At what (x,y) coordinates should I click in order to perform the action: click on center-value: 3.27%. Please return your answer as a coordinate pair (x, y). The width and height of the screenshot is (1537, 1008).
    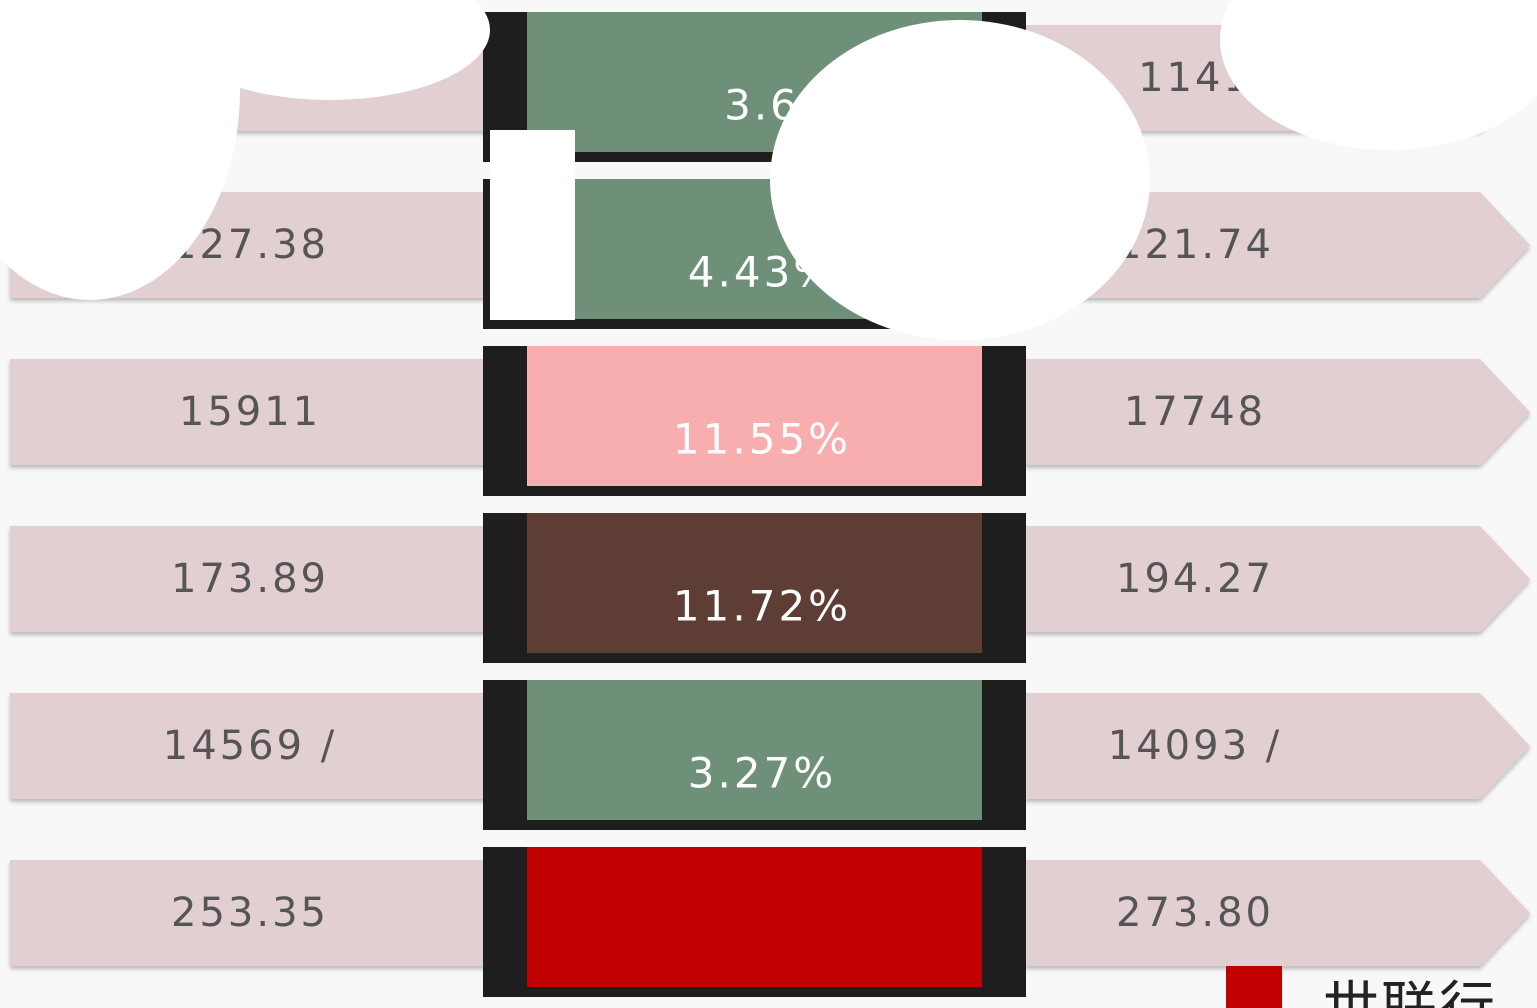
    Looking at the image, I should click on (762, 773).